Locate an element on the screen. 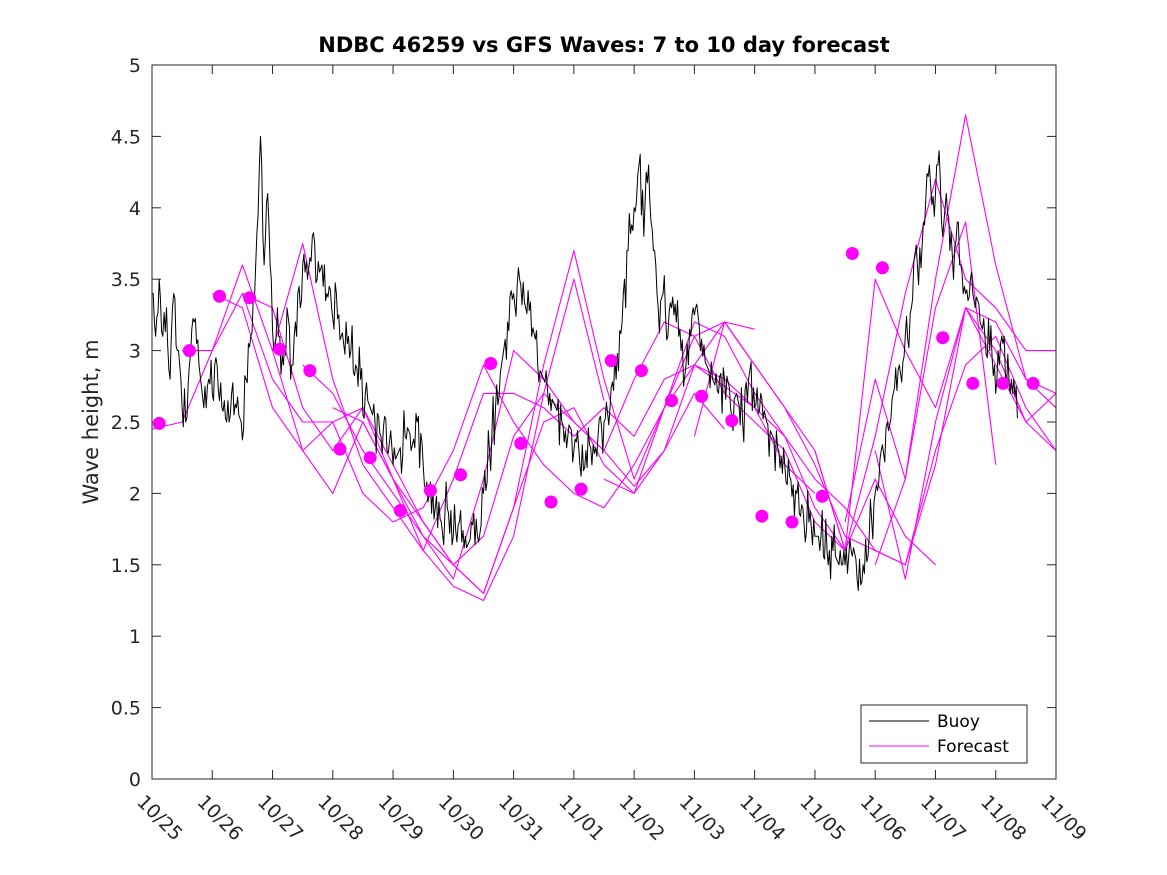  legend-forecast-label: Forecast is located at coordinates (973, 747).